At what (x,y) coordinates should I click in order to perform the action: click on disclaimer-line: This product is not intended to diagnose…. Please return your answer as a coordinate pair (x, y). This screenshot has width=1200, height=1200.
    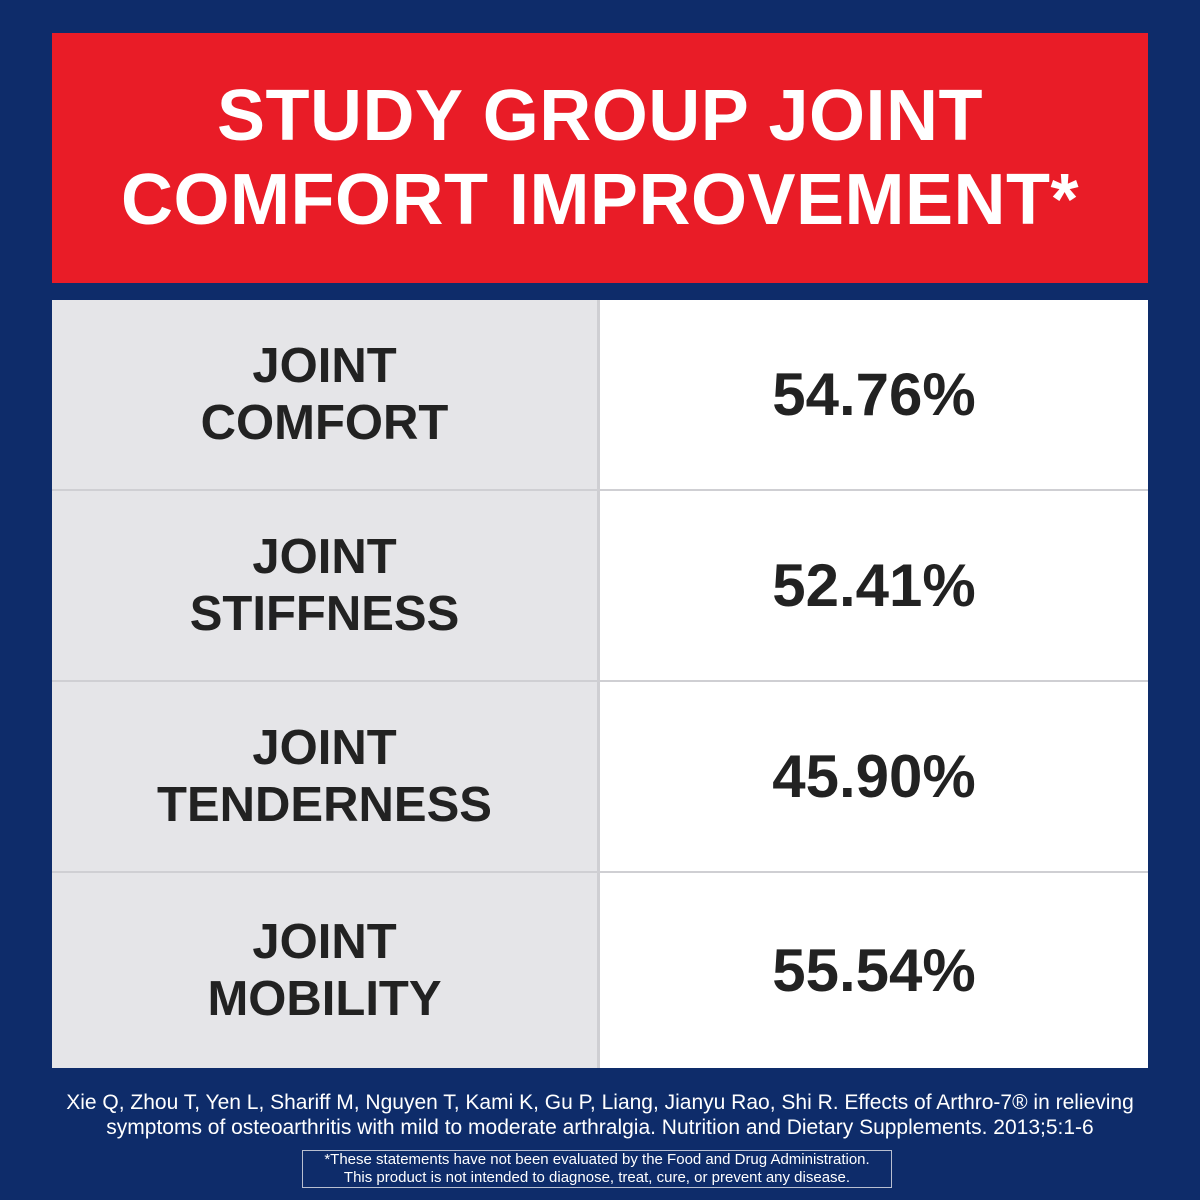
    Looking at the image, I should click on (597, 1177).